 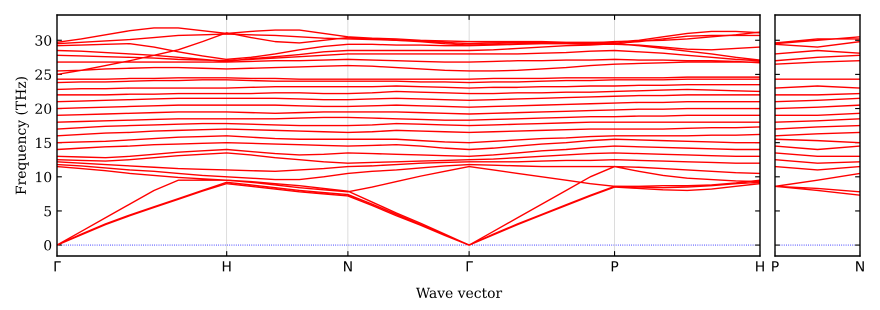 What do you see at coordinates (44, 40) in the screenshot?
I see `y-tick-label: 30` at bounding box center [44, 40].